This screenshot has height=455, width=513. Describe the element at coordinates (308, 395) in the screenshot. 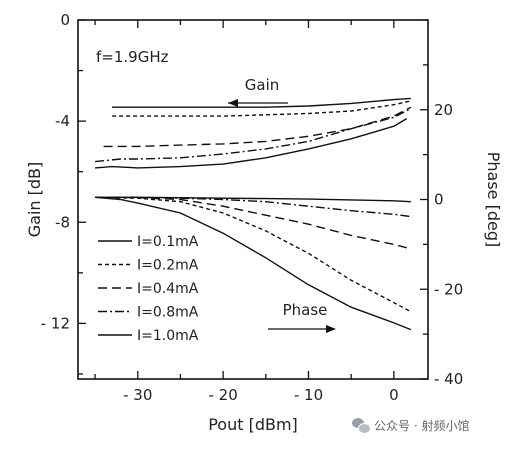

I see `x-tick-label: - 10` at that location.